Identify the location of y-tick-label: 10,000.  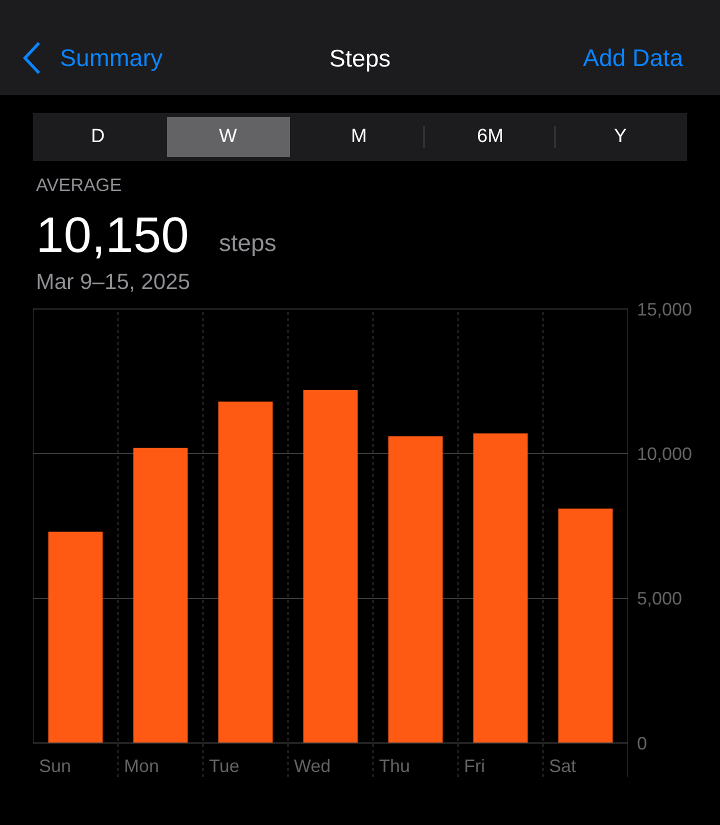
(664, 454).